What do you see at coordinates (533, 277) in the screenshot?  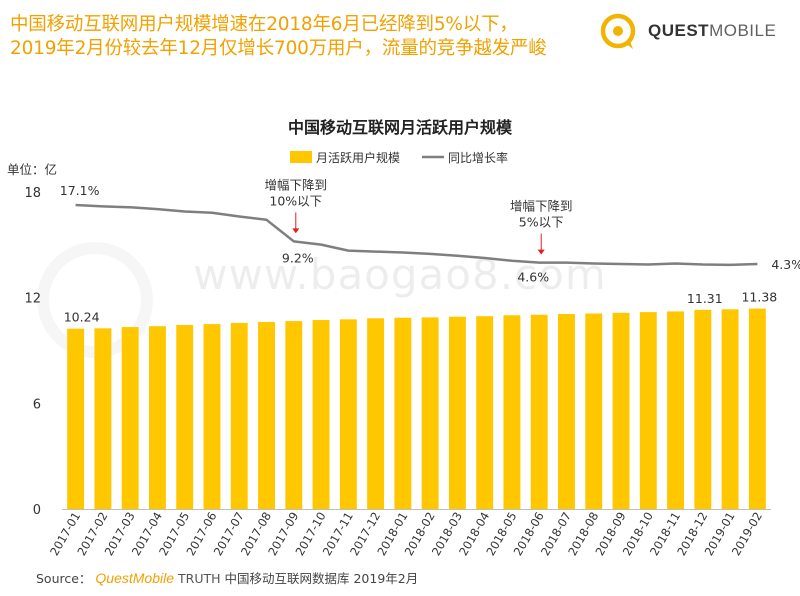 I see `line-data-label: 4.6%` at bounding box center [533, 277].